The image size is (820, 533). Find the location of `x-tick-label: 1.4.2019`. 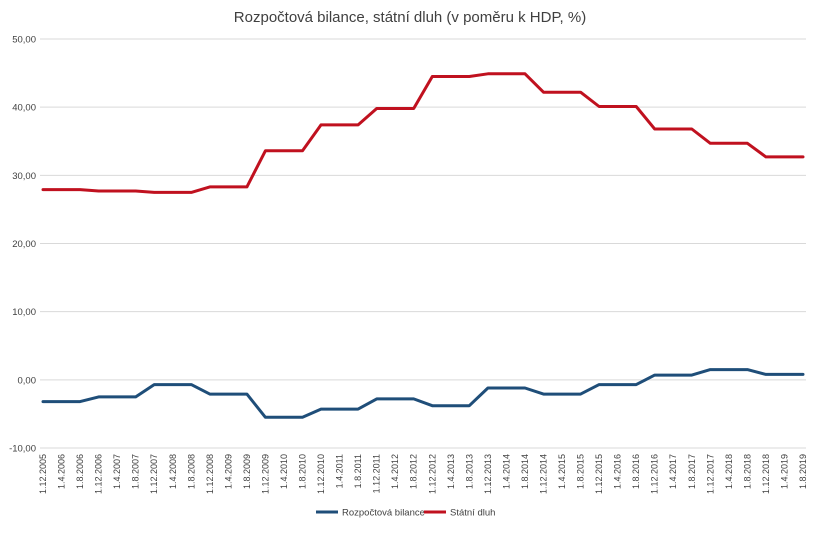

x-tick-label: 1.4.2019 is located at coordinates (784, 471).